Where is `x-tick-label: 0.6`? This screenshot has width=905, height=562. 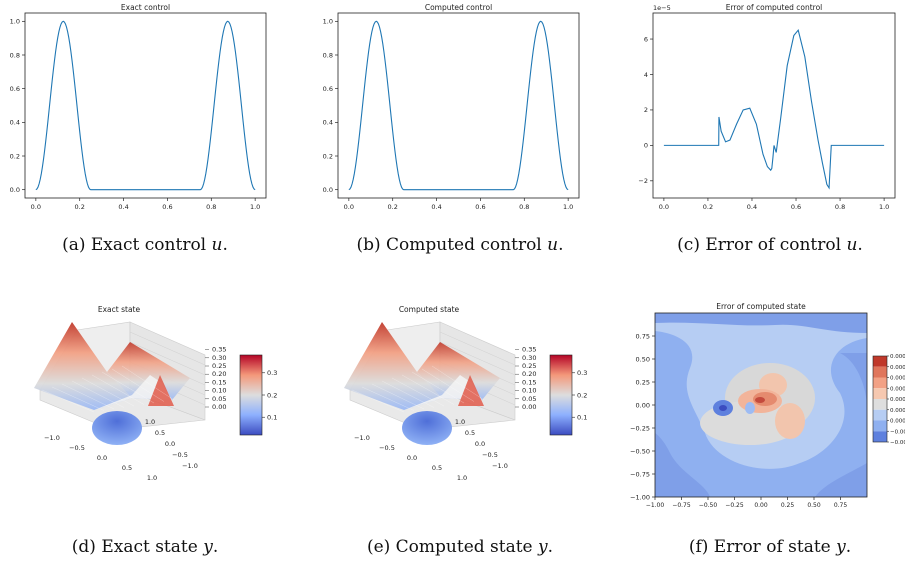
x-tick-label: 0.6 is located at coordinates (796, 207).